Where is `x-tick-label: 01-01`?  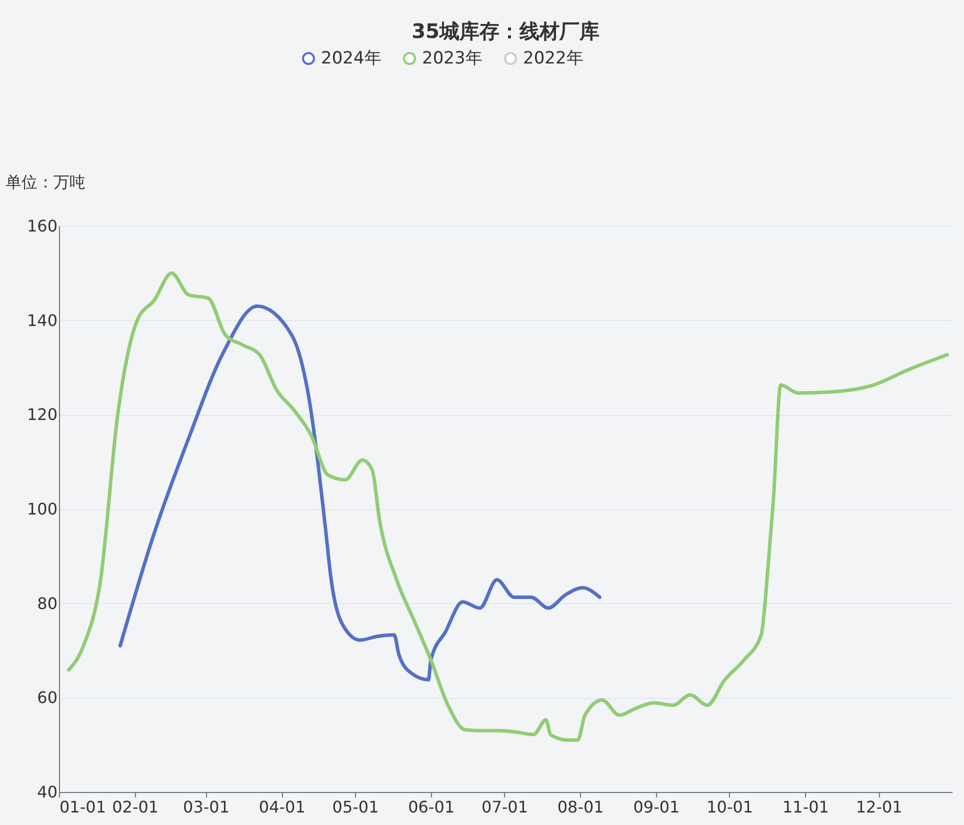 x-tick-label: 01-01 is located at coordinates (83, 807).